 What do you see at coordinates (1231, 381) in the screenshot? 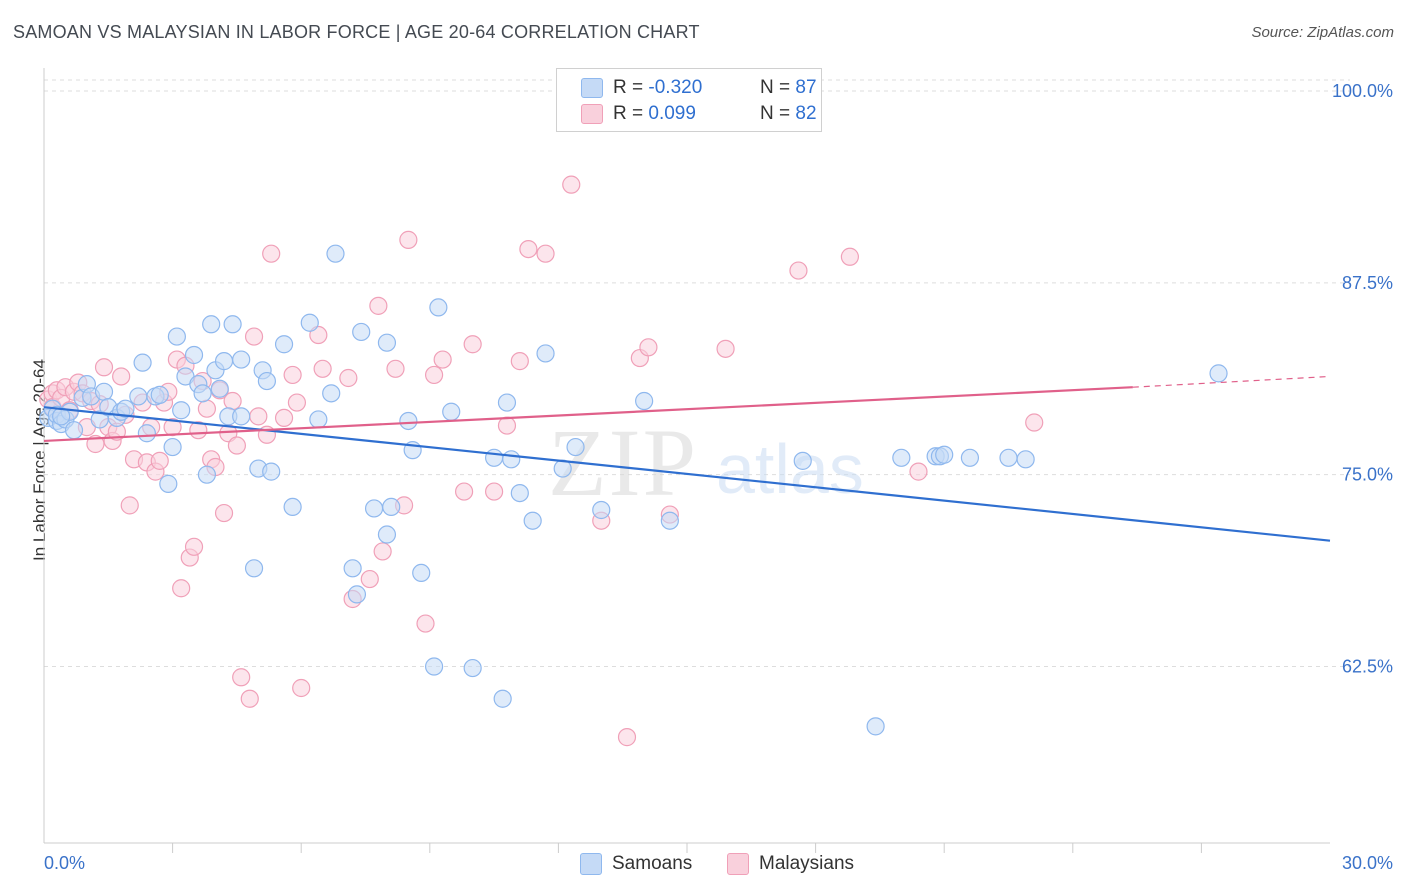
I see `malaysians-trend-extension` at bounding box center [1231, 381].